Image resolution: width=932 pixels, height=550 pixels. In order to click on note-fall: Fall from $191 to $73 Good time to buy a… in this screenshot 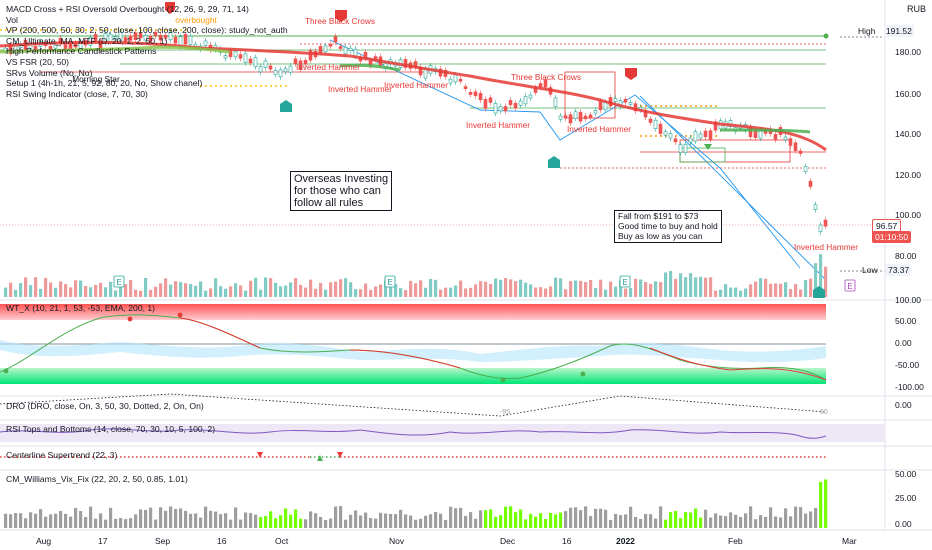, I will do `click(668, 227)`.